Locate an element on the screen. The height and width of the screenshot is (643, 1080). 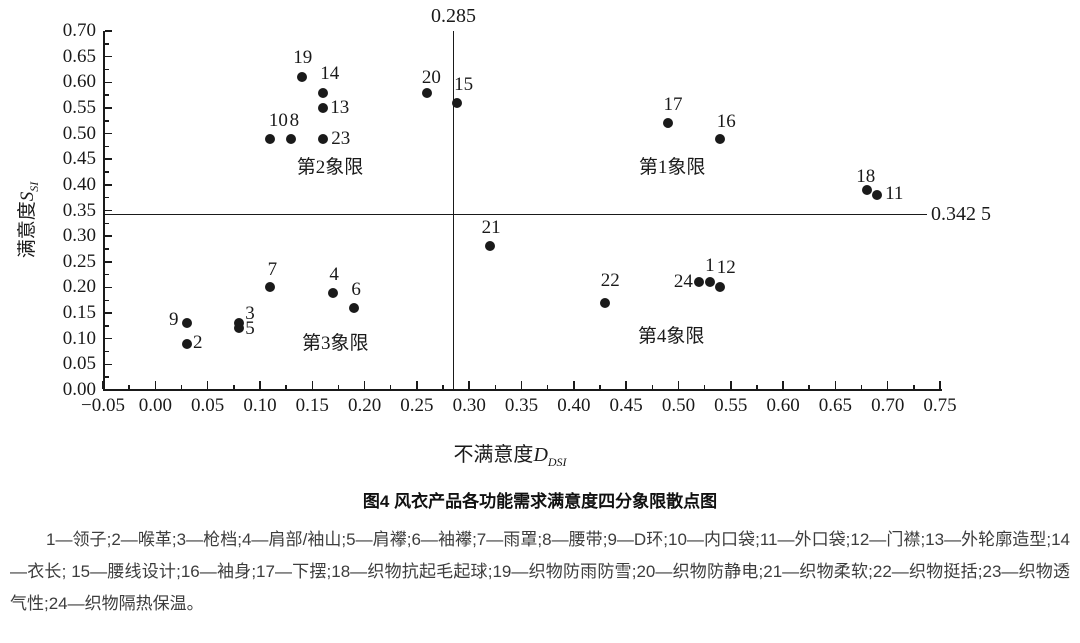
y-tick-label: 0.50 is located at coordinates (79, 133).